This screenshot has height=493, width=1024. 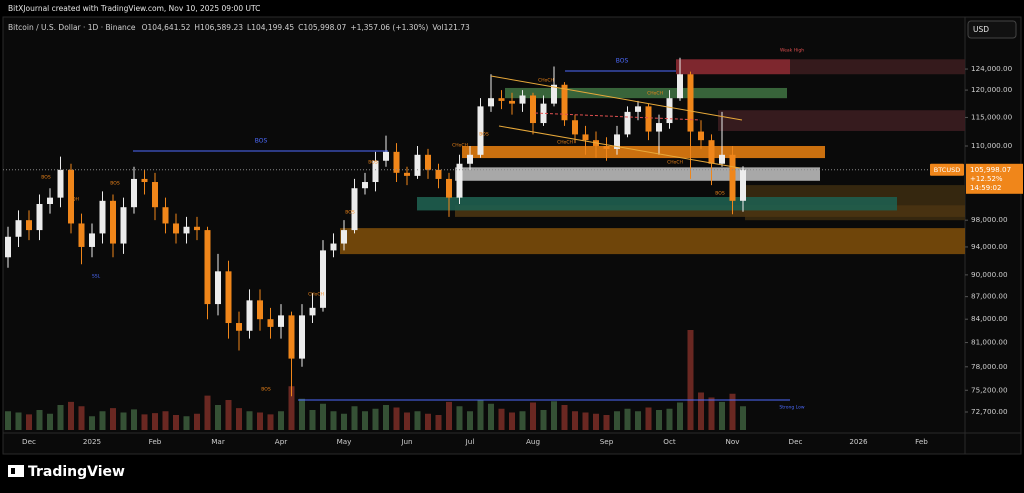 I want to click on y-tick-label: 98,000.00, so click(x=989, y=219).